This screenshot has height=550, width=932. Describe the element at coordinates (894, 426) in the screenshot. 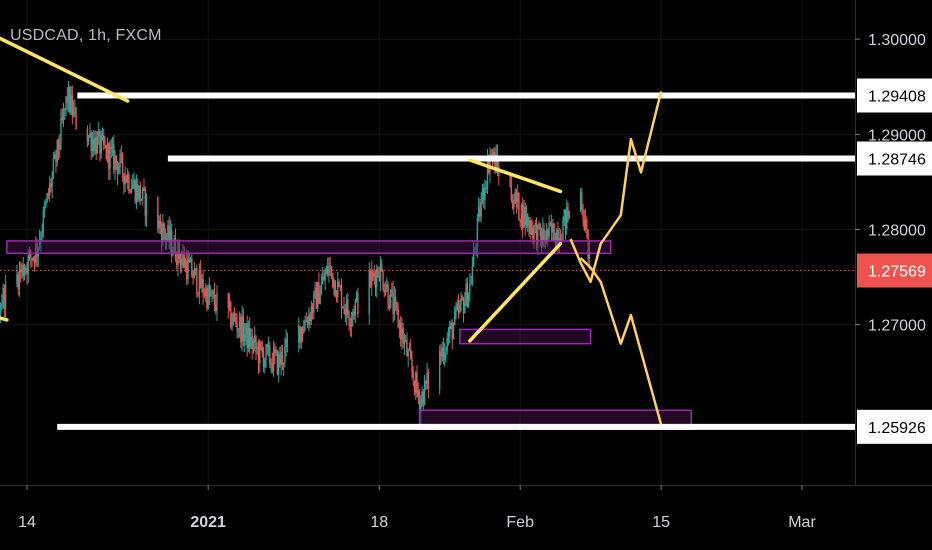

I see `price-level-label-box` at that location.